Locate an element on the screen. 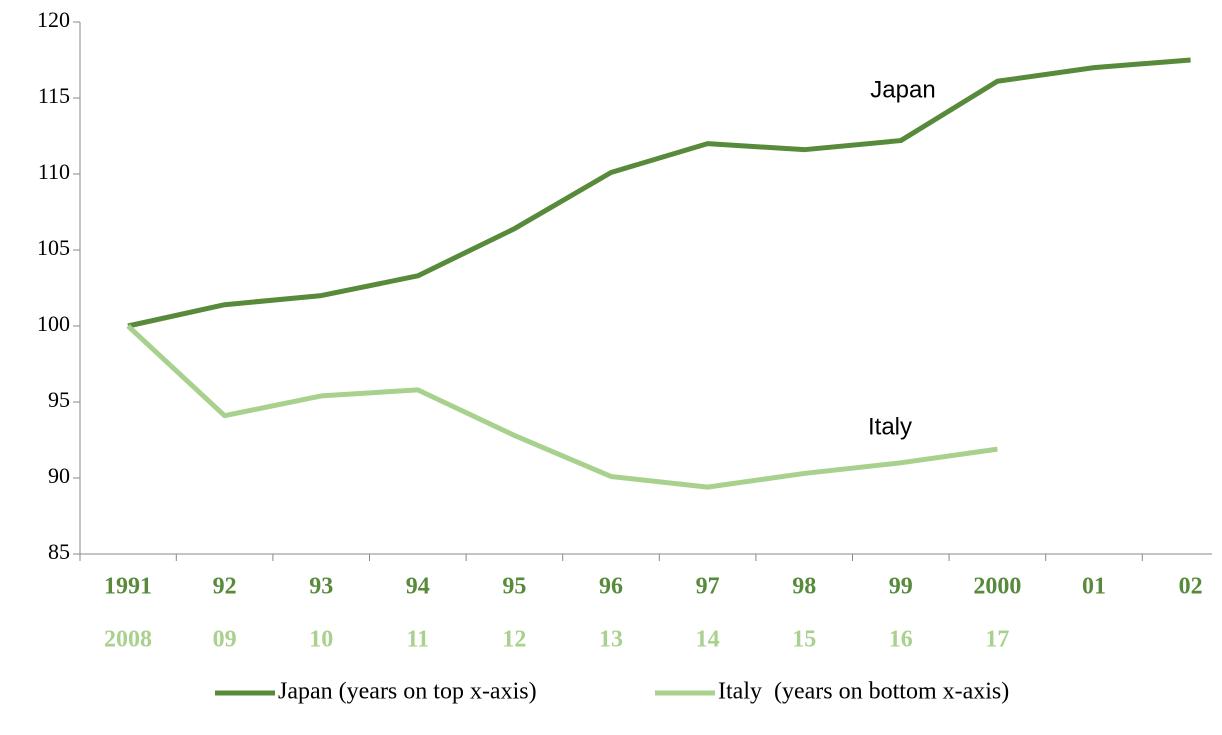 This screenshot has height=735, width=1222. y-tick-label: 110 is located at coordinates (54, 171).